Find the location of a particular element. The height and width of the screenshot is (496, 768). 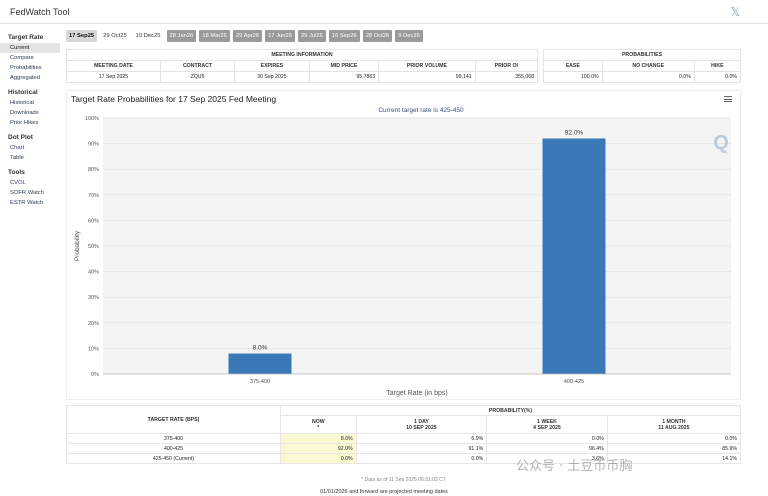

target-rate-header: TARGET RATE (BPS) is located at coordinates (173, 419).